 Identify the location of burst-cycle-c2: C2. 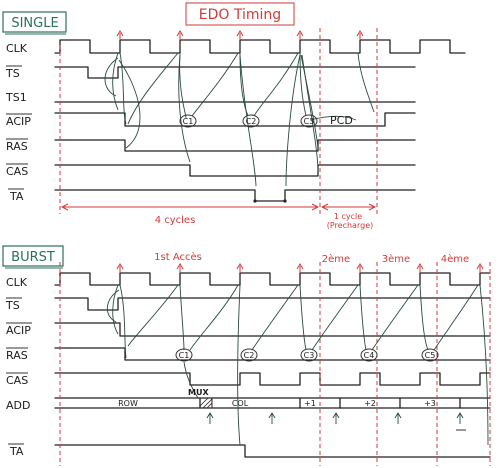
(249, 355).